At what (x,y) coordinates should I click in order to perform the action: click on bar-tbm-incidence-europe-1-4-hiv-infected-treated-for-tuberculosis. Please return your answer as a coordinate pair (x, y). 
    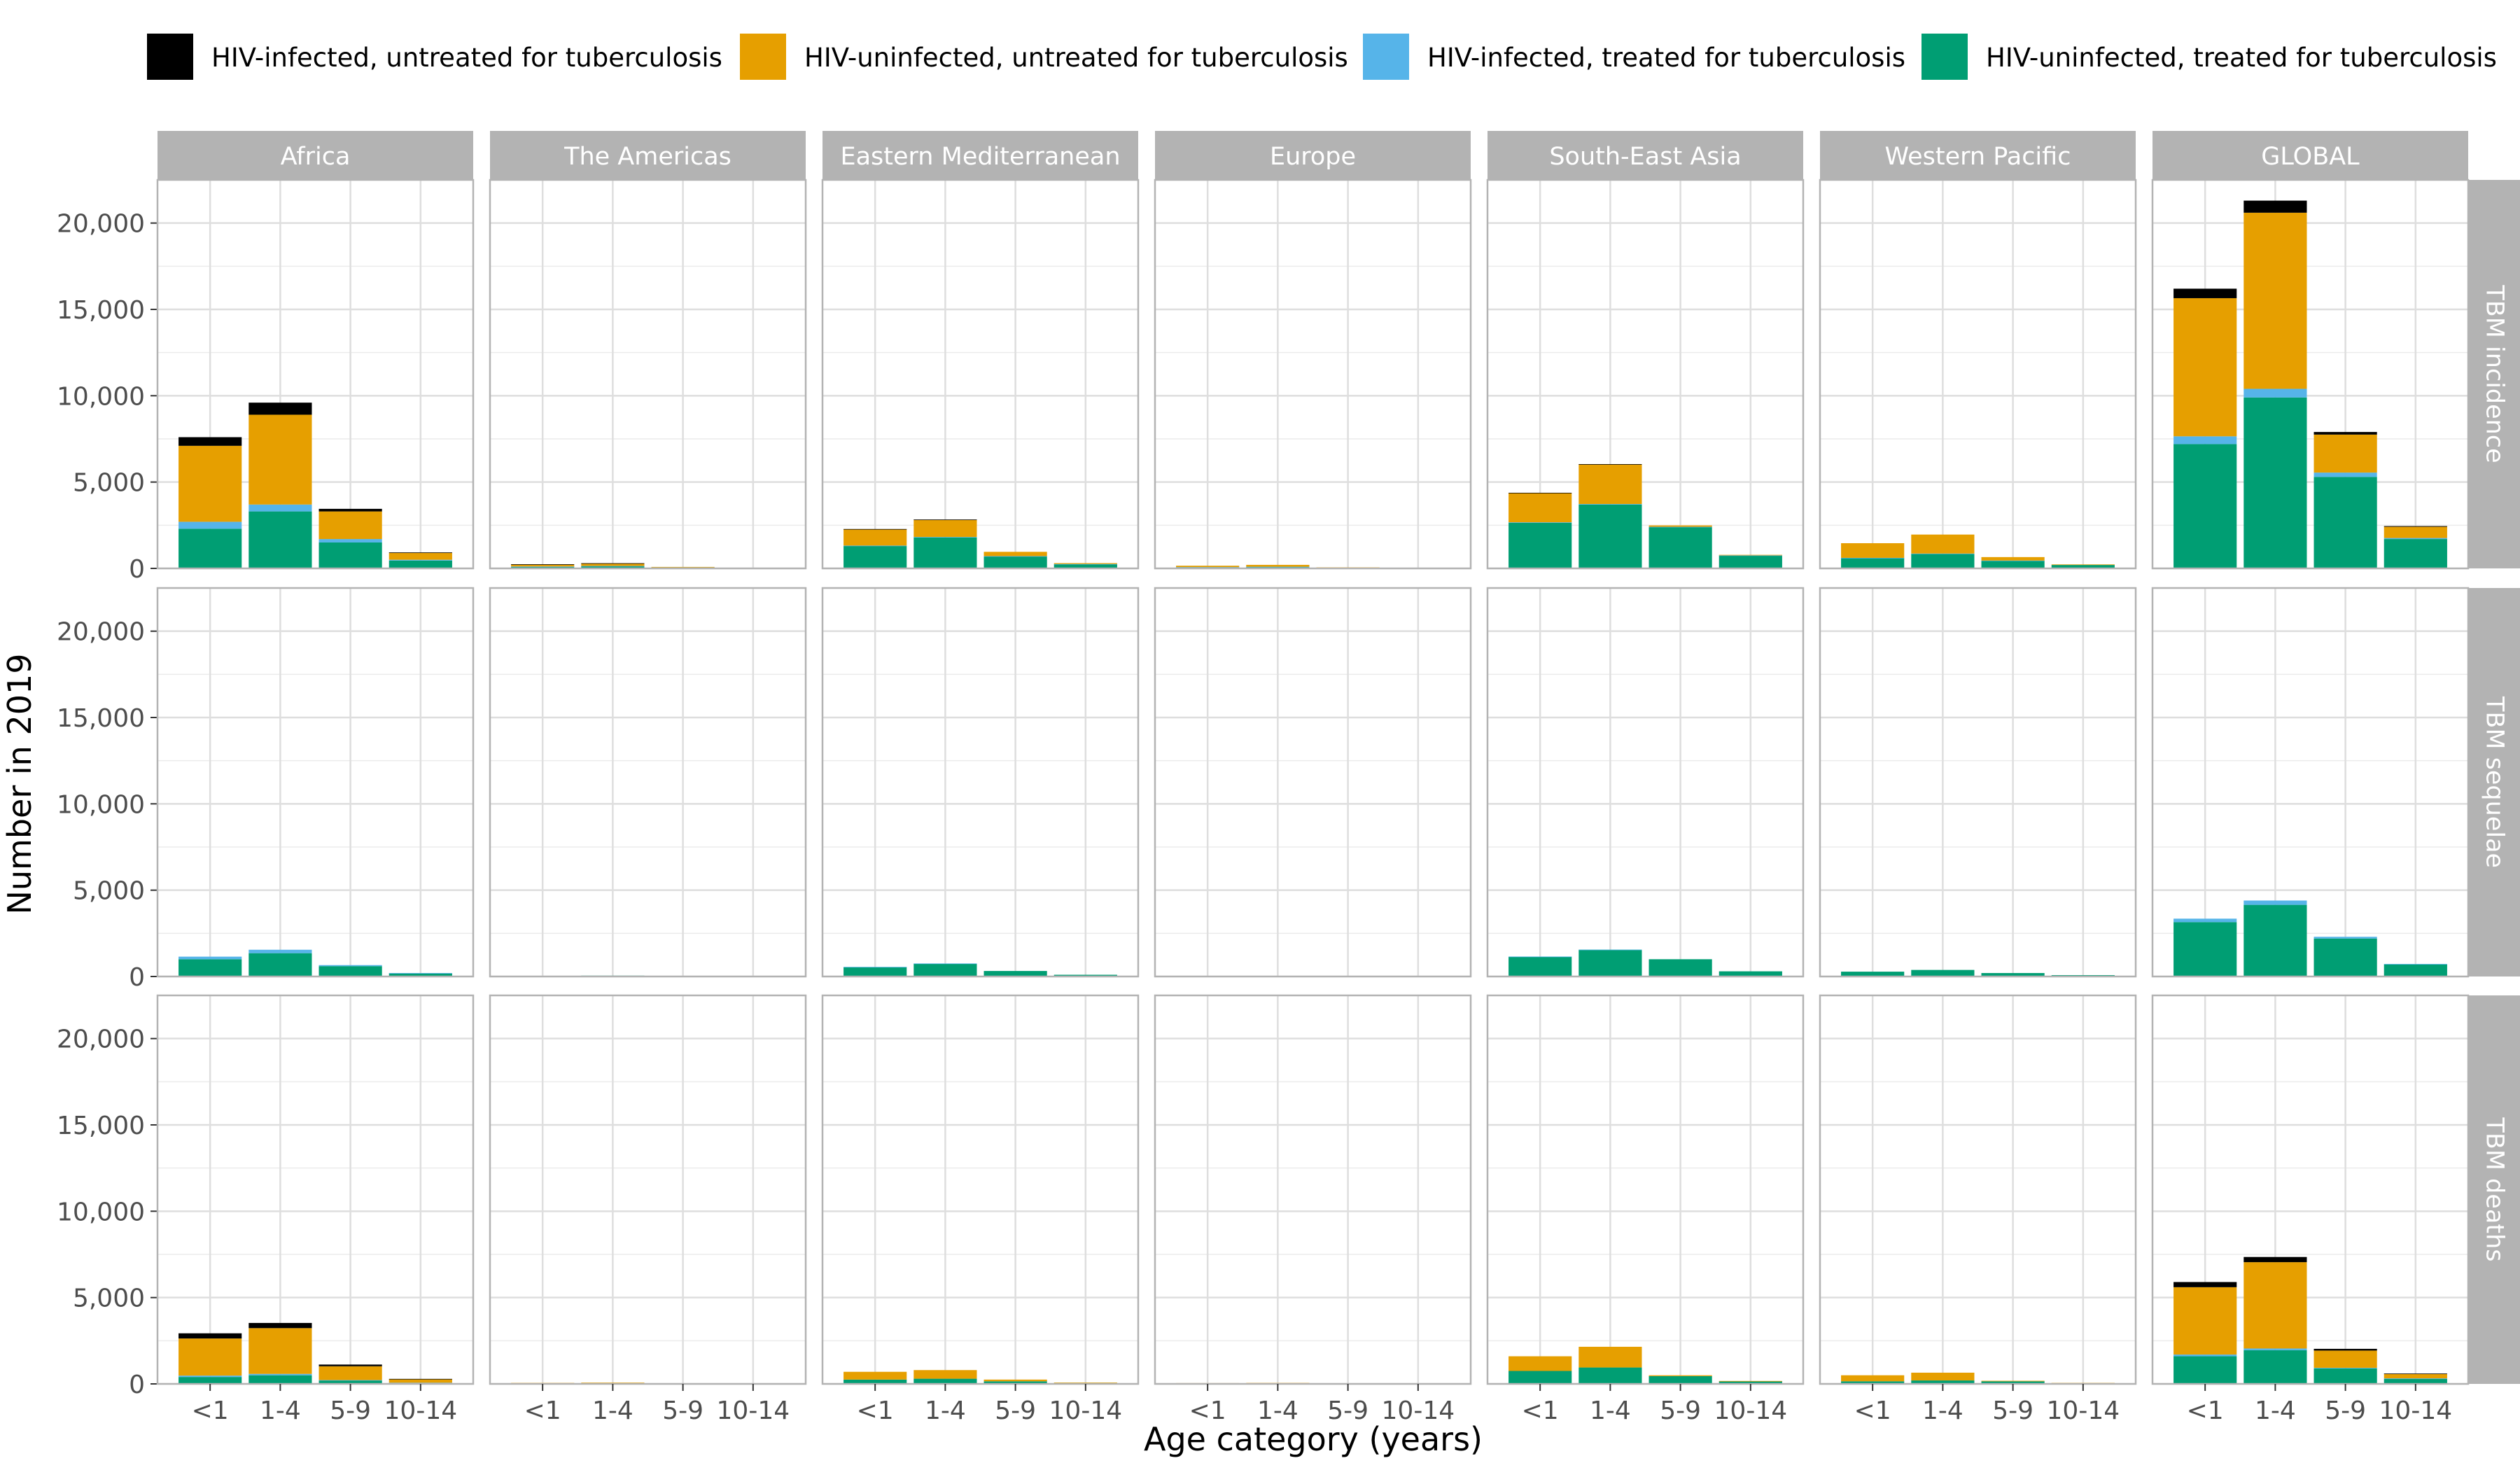
    Looking at the image, I should click on (1278, 567).